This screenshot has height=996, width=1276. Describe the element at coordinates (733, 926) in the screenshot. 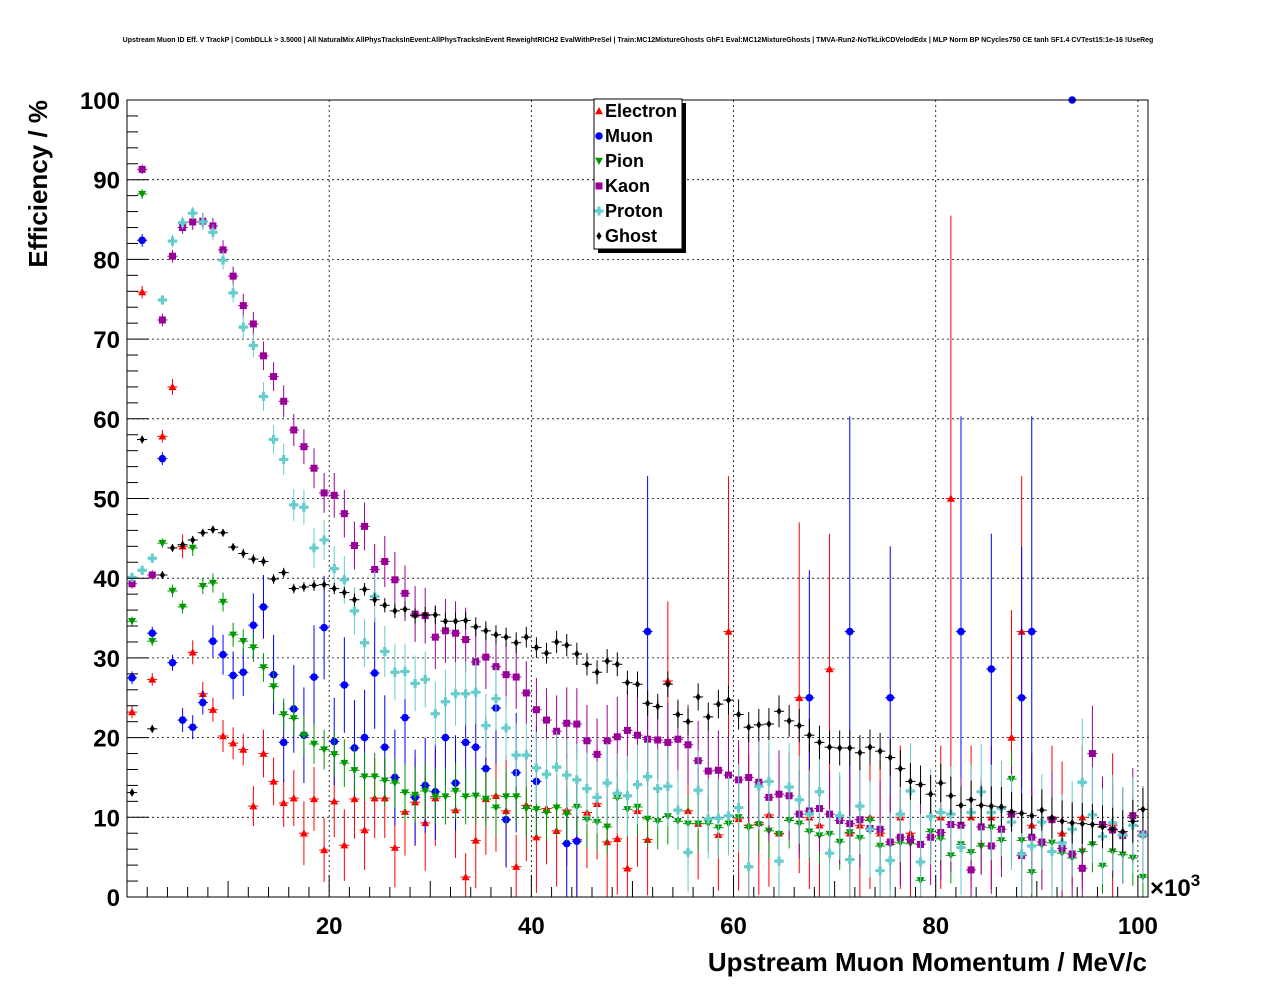

I see `x-tick-label: 60` at that location.